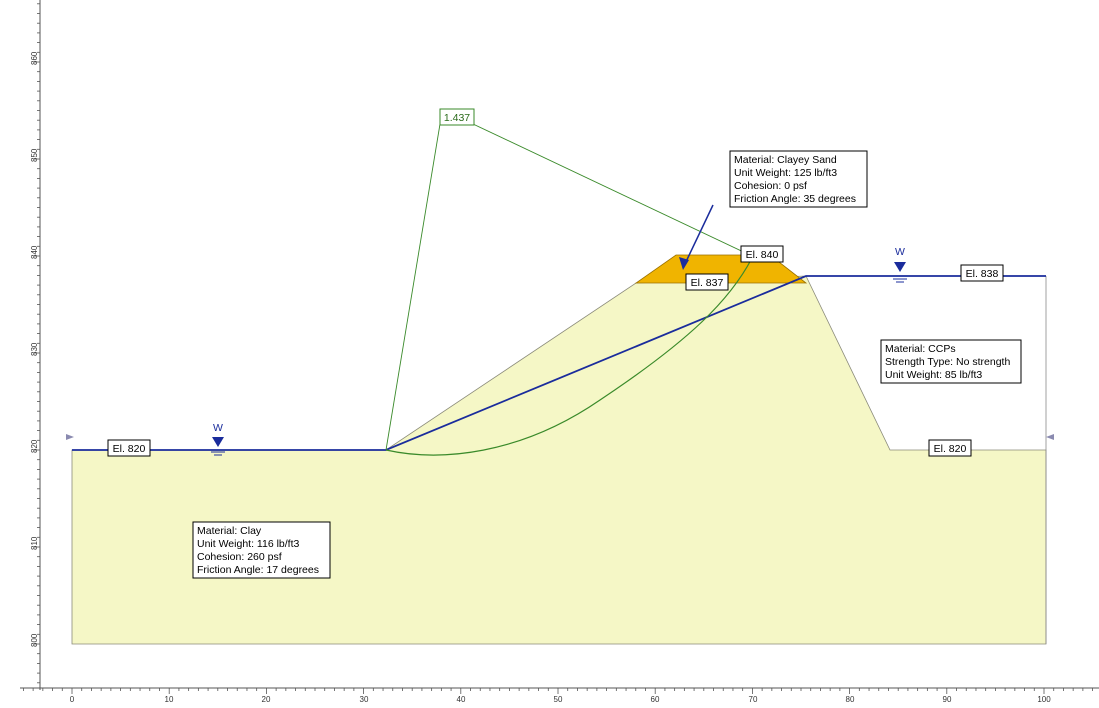 This screenshot has width=1099, height=708. What do you see at coordinates (655, 699) in the screenshot?
I see `x-tick-label: 60` at bounding box center [655, 699].